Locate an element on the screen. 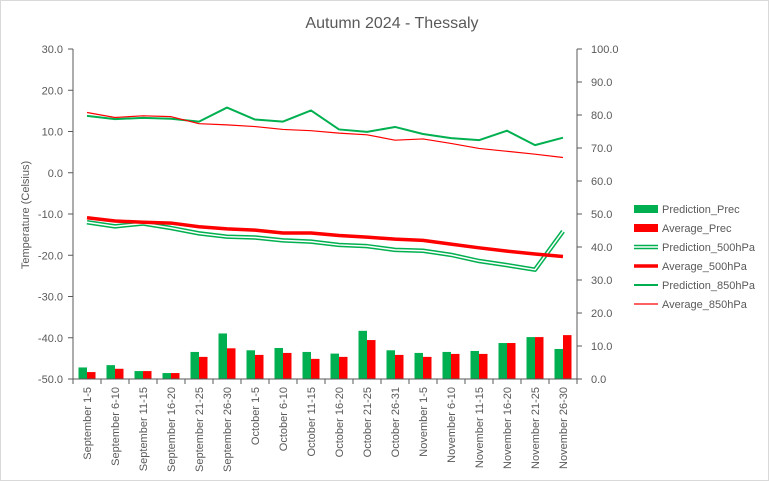 This screenshot has height=481, width=769. y2-tick-label: 50.0 is located at coordinates (601, 215).